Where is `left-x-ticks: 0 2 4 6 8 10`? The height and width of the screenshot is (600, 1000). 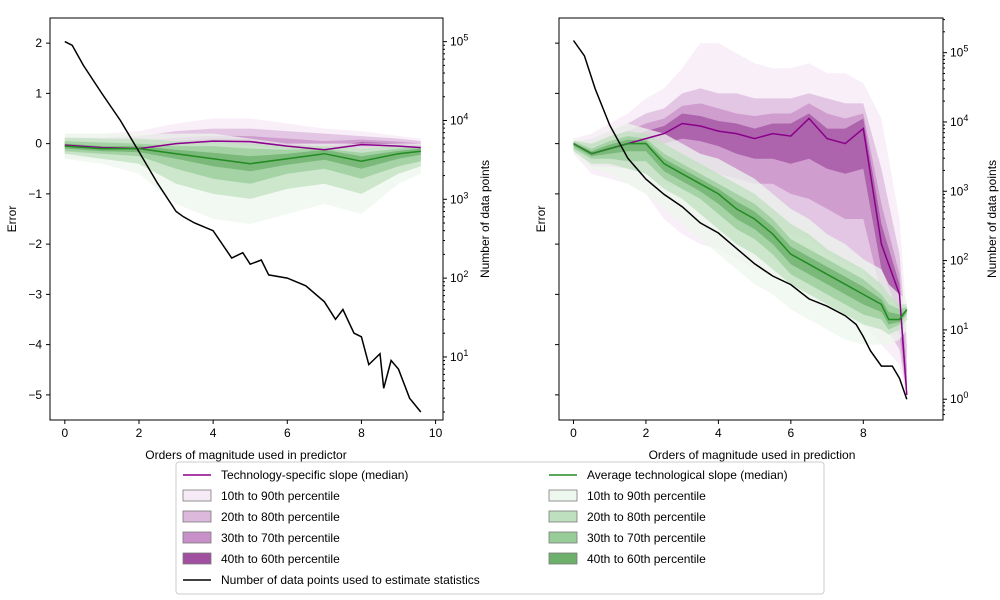 left-x-ticks: 0 2 4 6 8 10 is located at coordinates (252, 430).